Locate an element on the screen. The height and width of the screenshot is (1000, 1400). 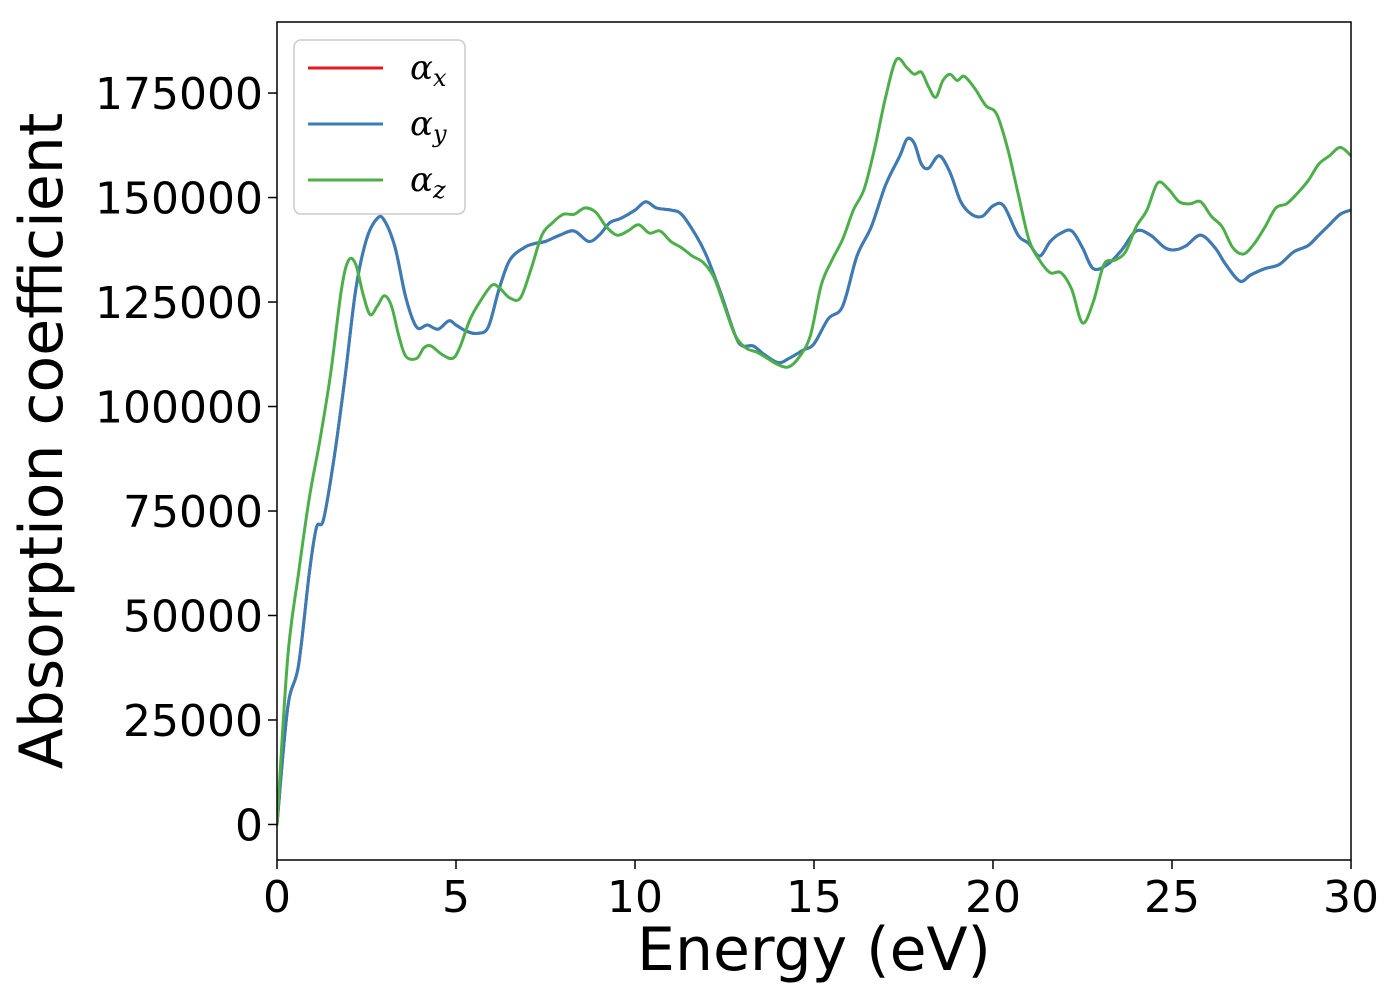
x-tick-label: 5 is located at coordinates (456, 897).